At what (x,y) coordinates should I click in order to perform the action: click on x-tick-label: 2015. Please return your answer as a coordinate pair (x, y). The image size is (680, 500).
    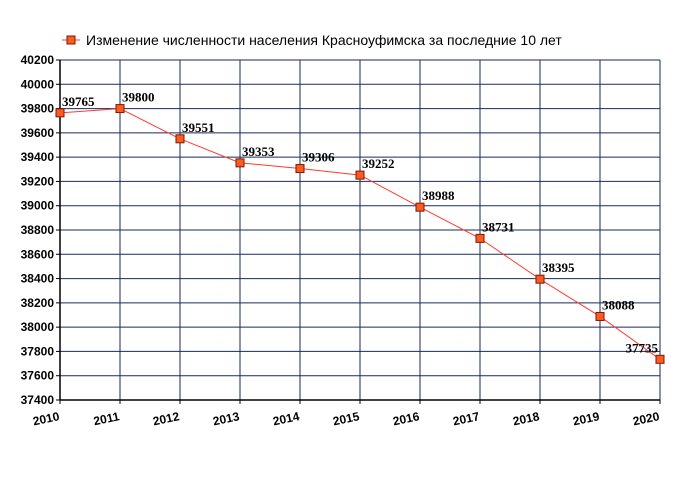
    Looking at the image, I should click on (346, 418).